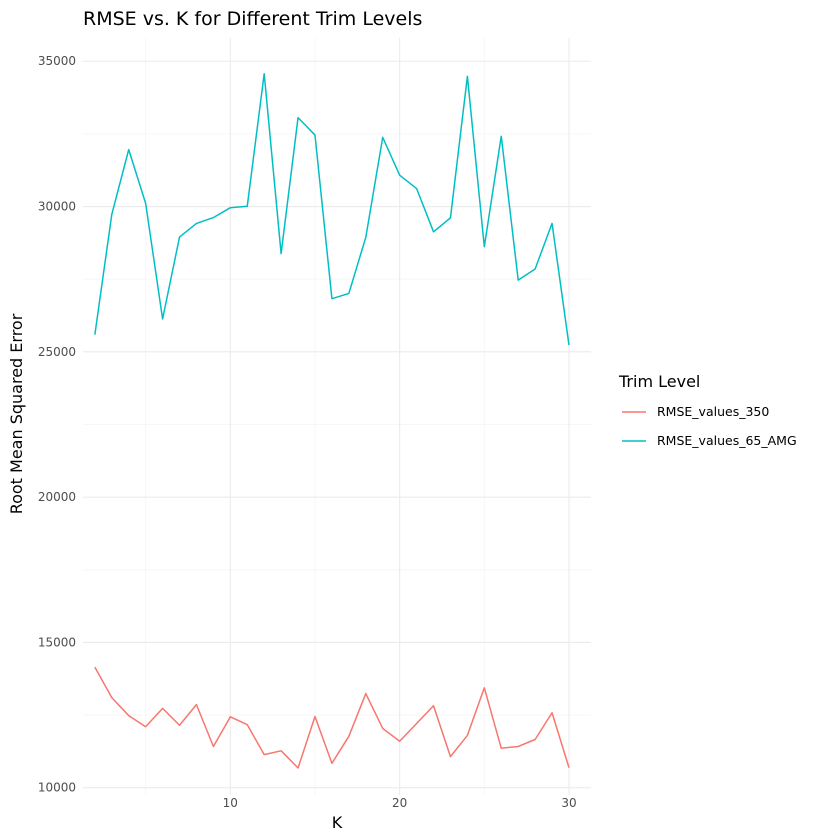  I want to click on x-axis-tick-labels: 10 20 30, so click(400, 803).